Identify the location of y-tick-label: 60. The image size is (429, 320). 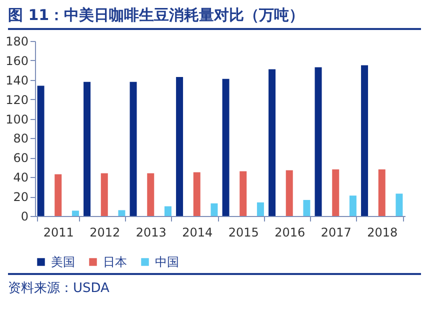
(20, 158).